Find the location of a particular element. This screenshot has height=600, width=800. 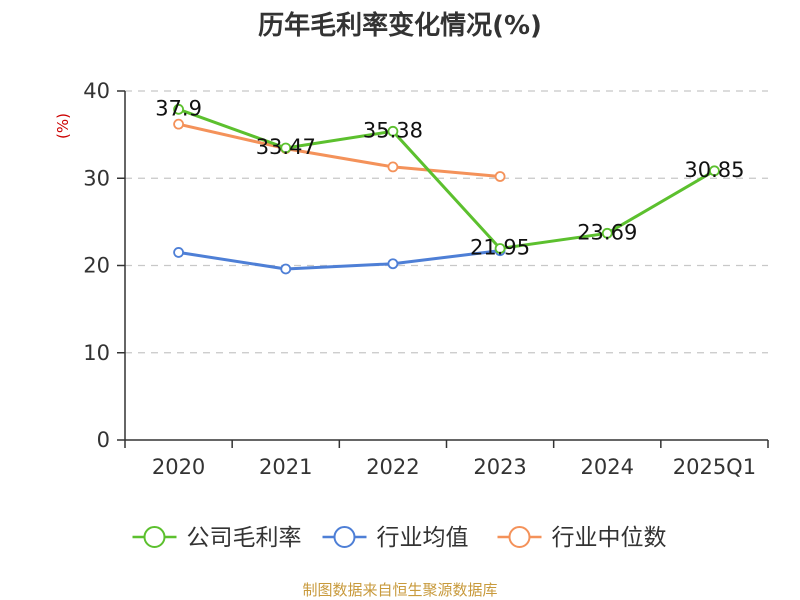

data-label: 21.95 is located at coordinates (500, 247).